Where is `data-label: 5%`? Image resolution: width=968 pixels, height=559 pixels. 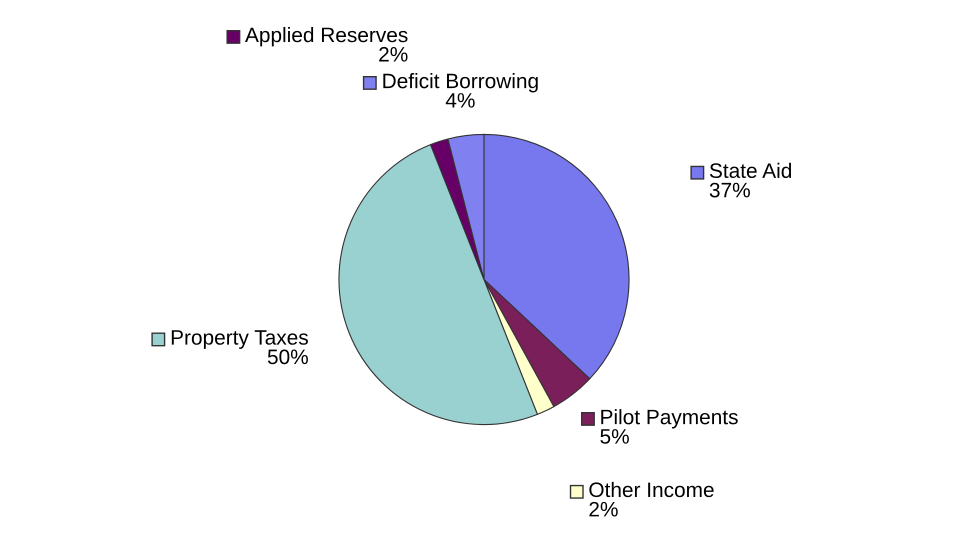
data-label: 5% is located at coordinates (614, 436).